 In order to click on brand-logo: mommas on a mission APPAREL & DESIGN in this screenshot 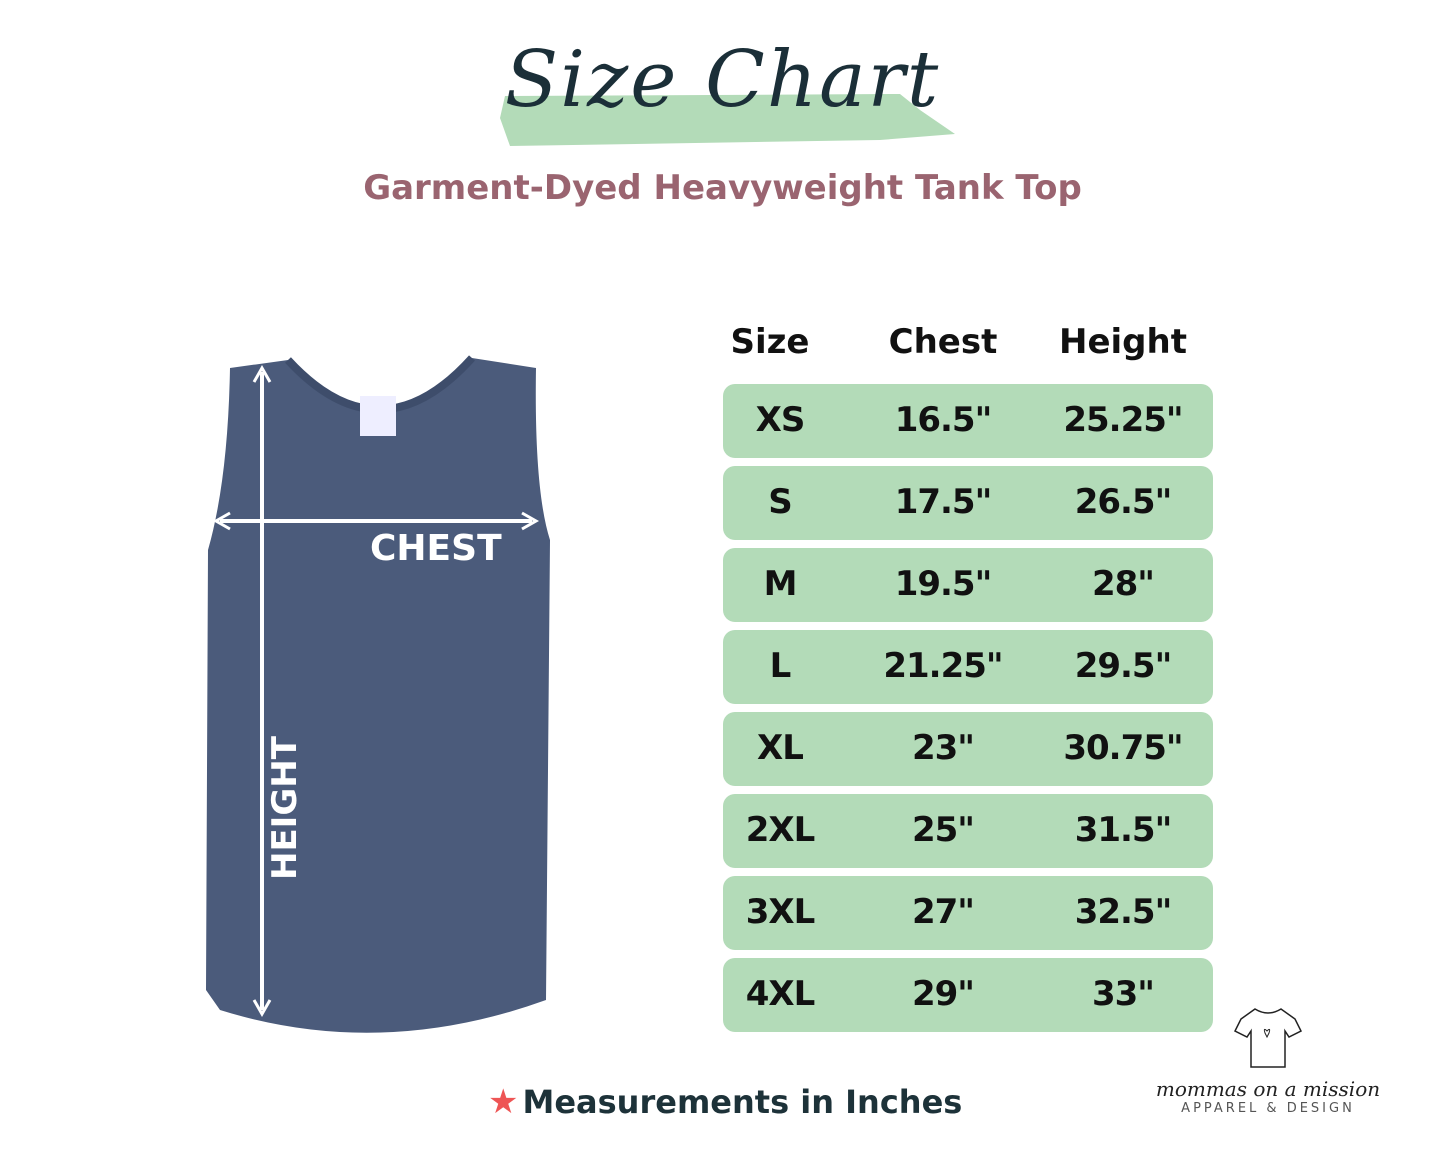, I will do `click(1268, 1060)`.